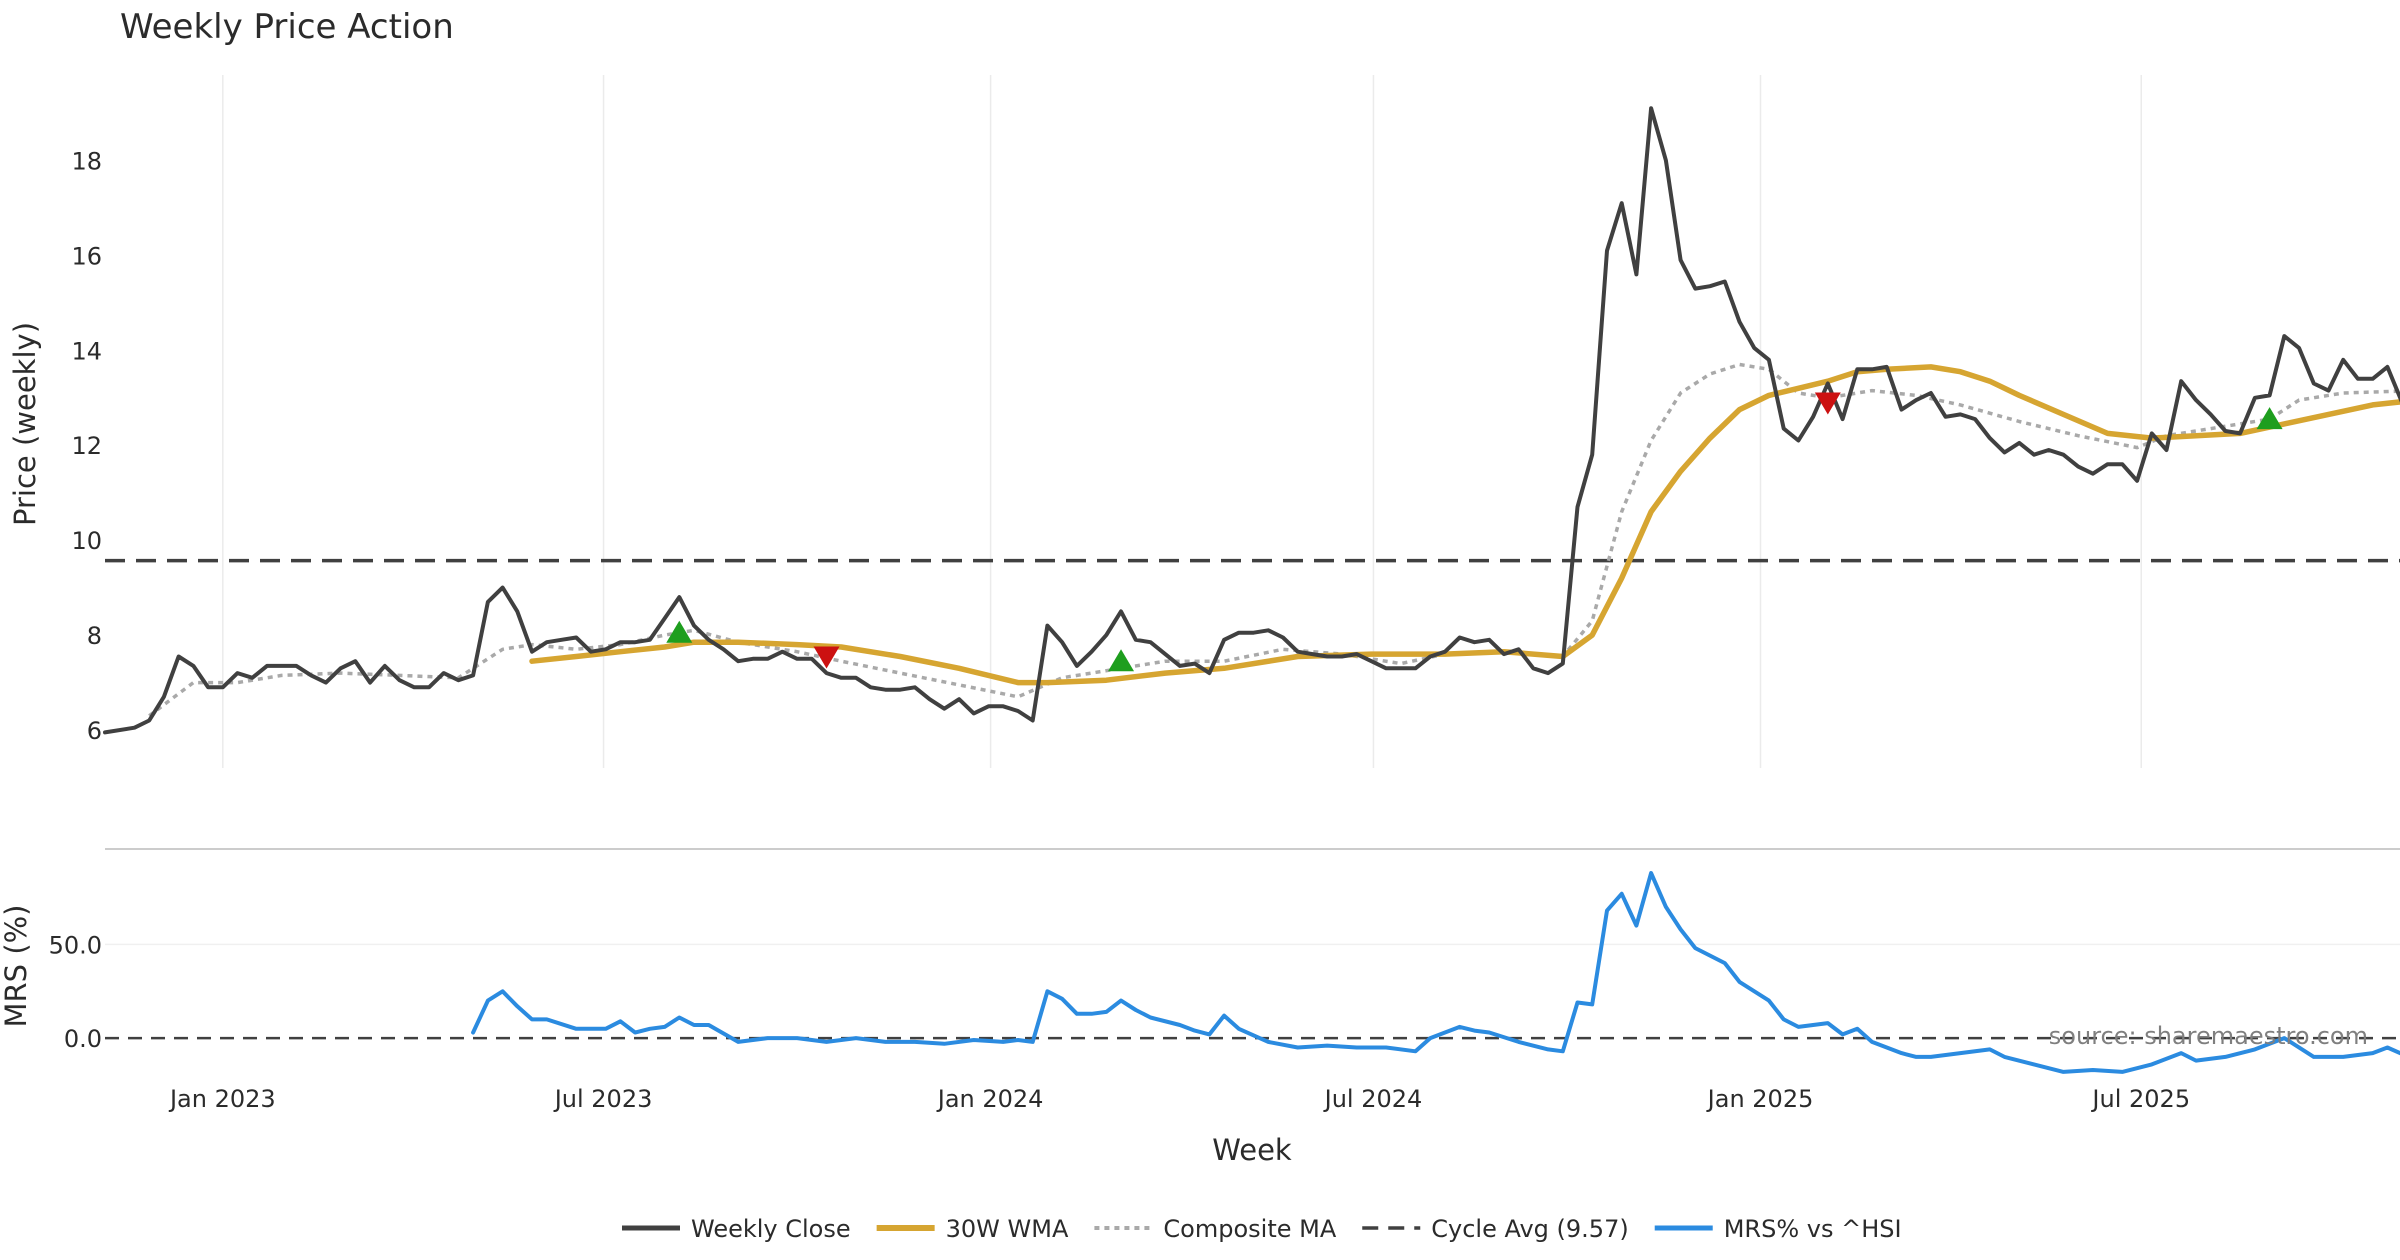 This screenshot has width=2400, height=1260. What do you see at coordinates (222, 1099) in the screenshot?
I see `x-tick-label: Jan 2023` at bounding box center [222, 1099].